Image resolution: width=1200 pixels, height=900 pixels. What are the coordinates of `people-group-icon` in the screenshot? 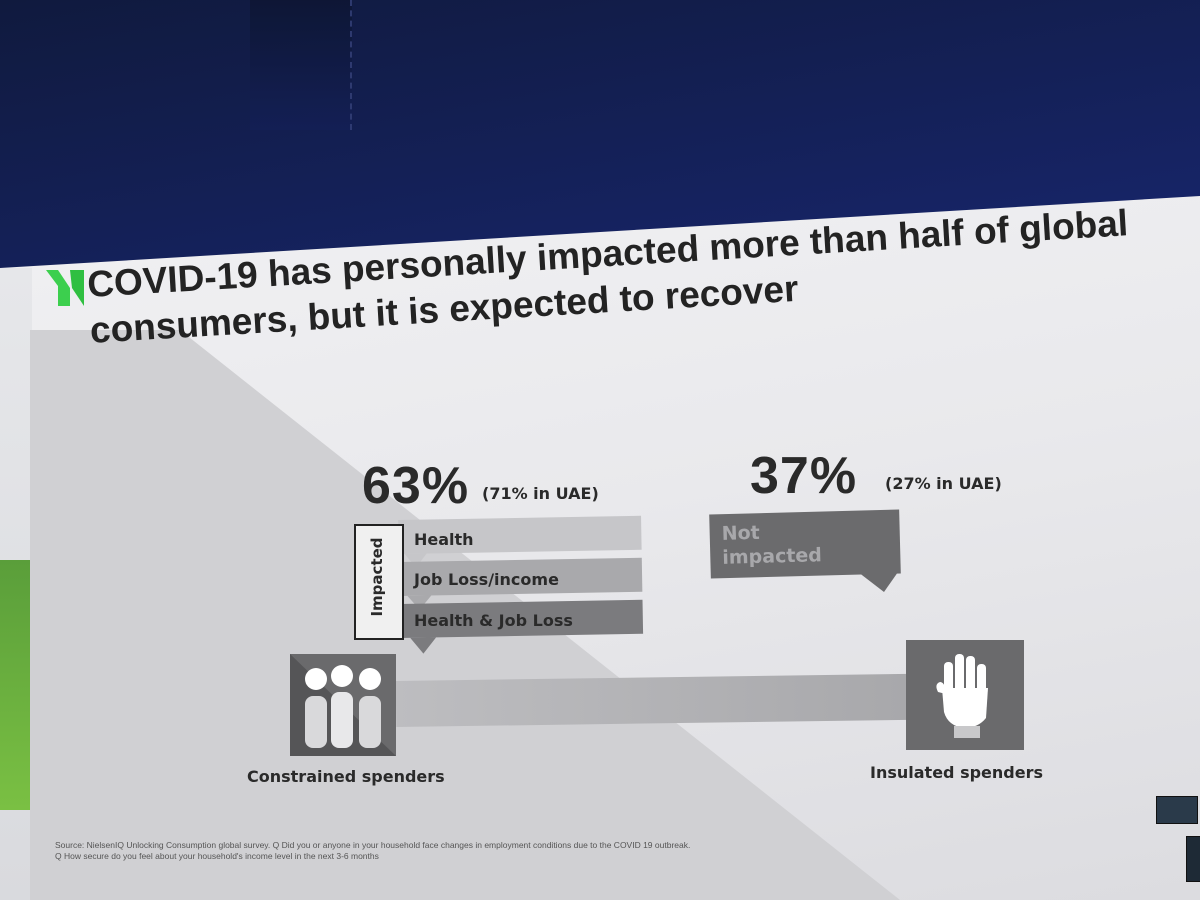 It's located at (343, 705).